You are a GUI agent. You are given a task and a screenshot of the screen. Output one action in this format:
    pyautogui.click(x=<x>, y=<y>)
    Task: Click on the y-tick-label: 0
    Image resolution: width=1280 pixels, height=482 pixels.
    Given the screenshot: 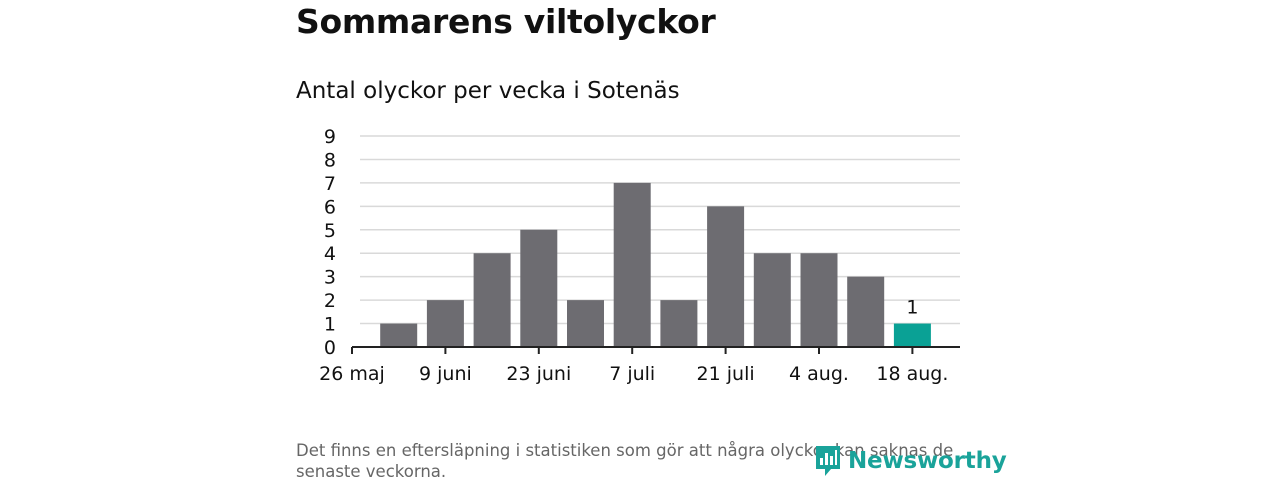 What is the action you would take?
    pyautogui.click(x=330, y=348)
    